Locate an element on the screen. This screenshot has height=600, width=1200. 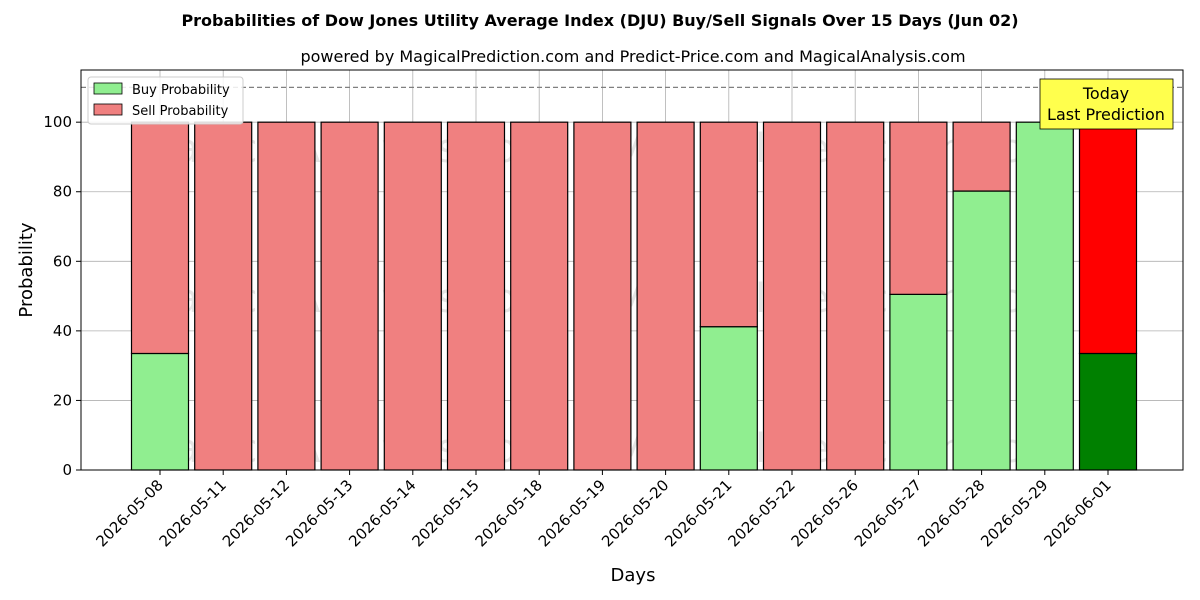
x-tick-label: 2026-05-12 is located at coordinates (256, 513).